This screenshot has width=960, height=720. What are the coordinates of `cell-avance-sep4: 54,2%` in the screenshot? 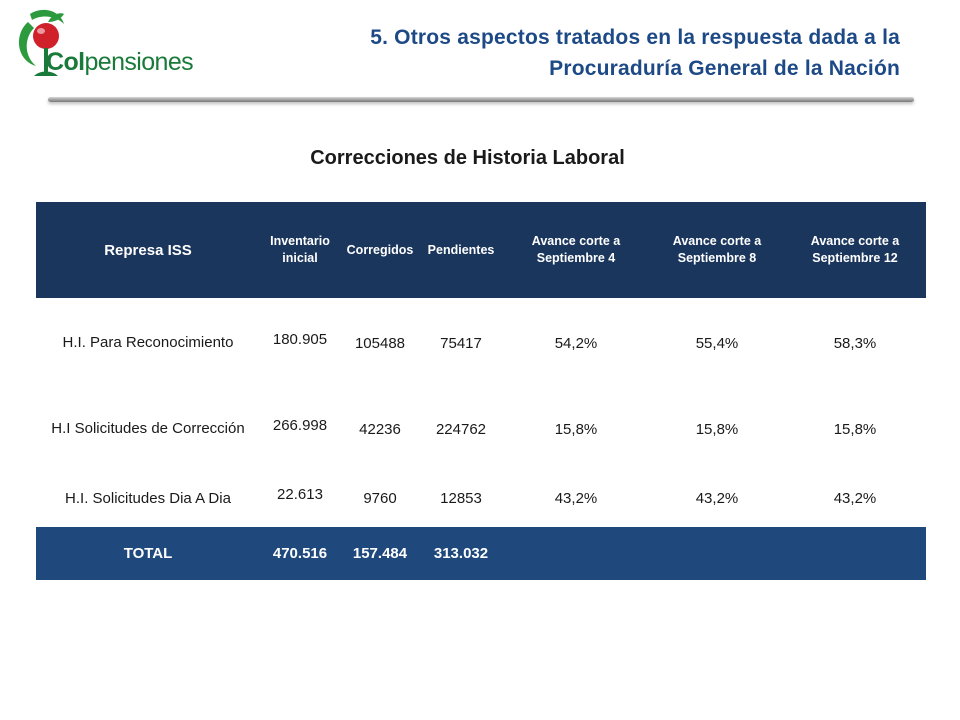 It's located at (576, 343).